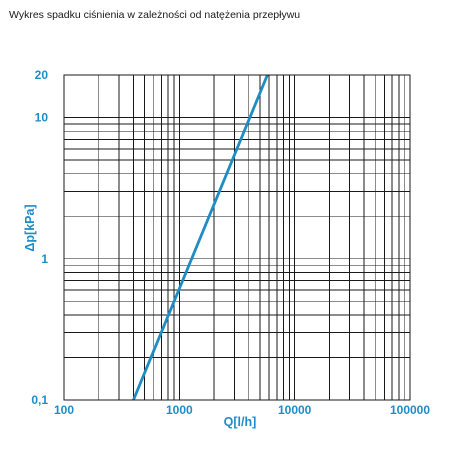 Image resolution: width=450 pixels, height=450 pixels. Describe the element at coordinates (30, 227) in the screenshot. I see `y-axis-label: Δp[kPa]` at that location.